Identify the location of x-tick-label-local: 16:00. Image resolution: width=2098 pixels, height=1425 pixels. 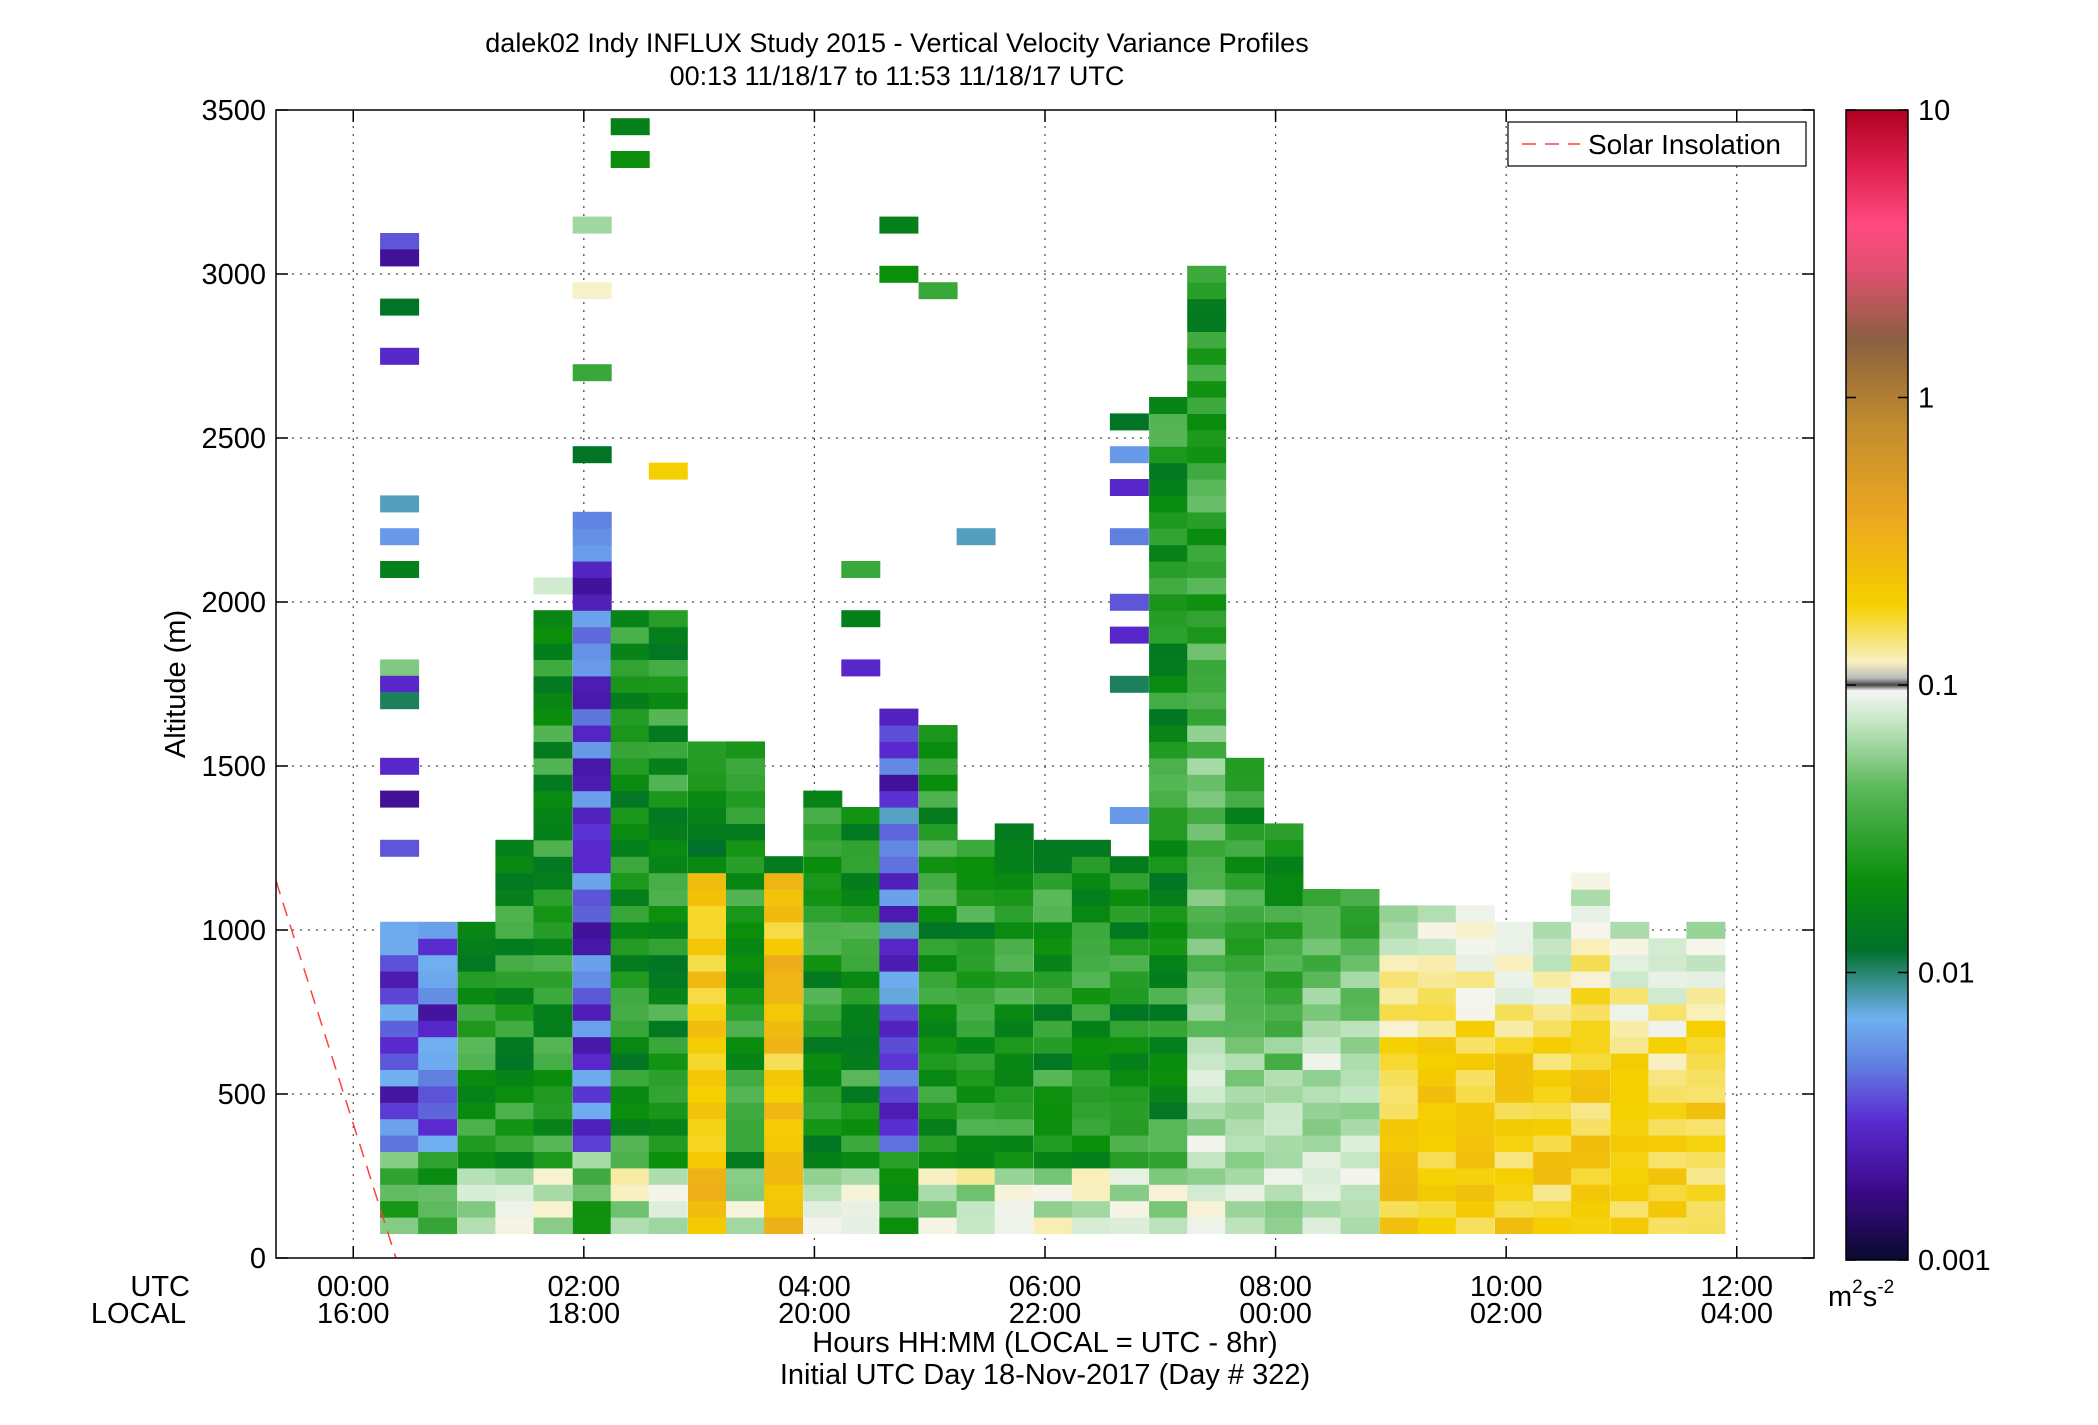
(353, 1314).